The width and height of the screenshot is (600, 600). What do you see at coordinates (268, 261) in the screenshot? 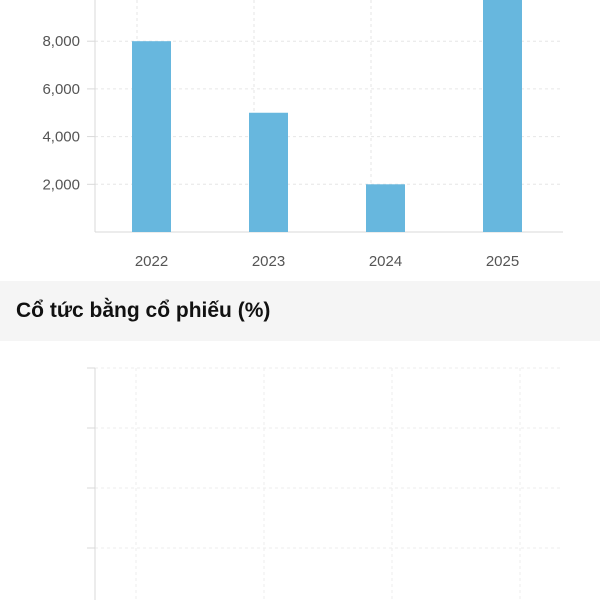
I see `x-tick-label: 2023` at bounding box center [268, 261].